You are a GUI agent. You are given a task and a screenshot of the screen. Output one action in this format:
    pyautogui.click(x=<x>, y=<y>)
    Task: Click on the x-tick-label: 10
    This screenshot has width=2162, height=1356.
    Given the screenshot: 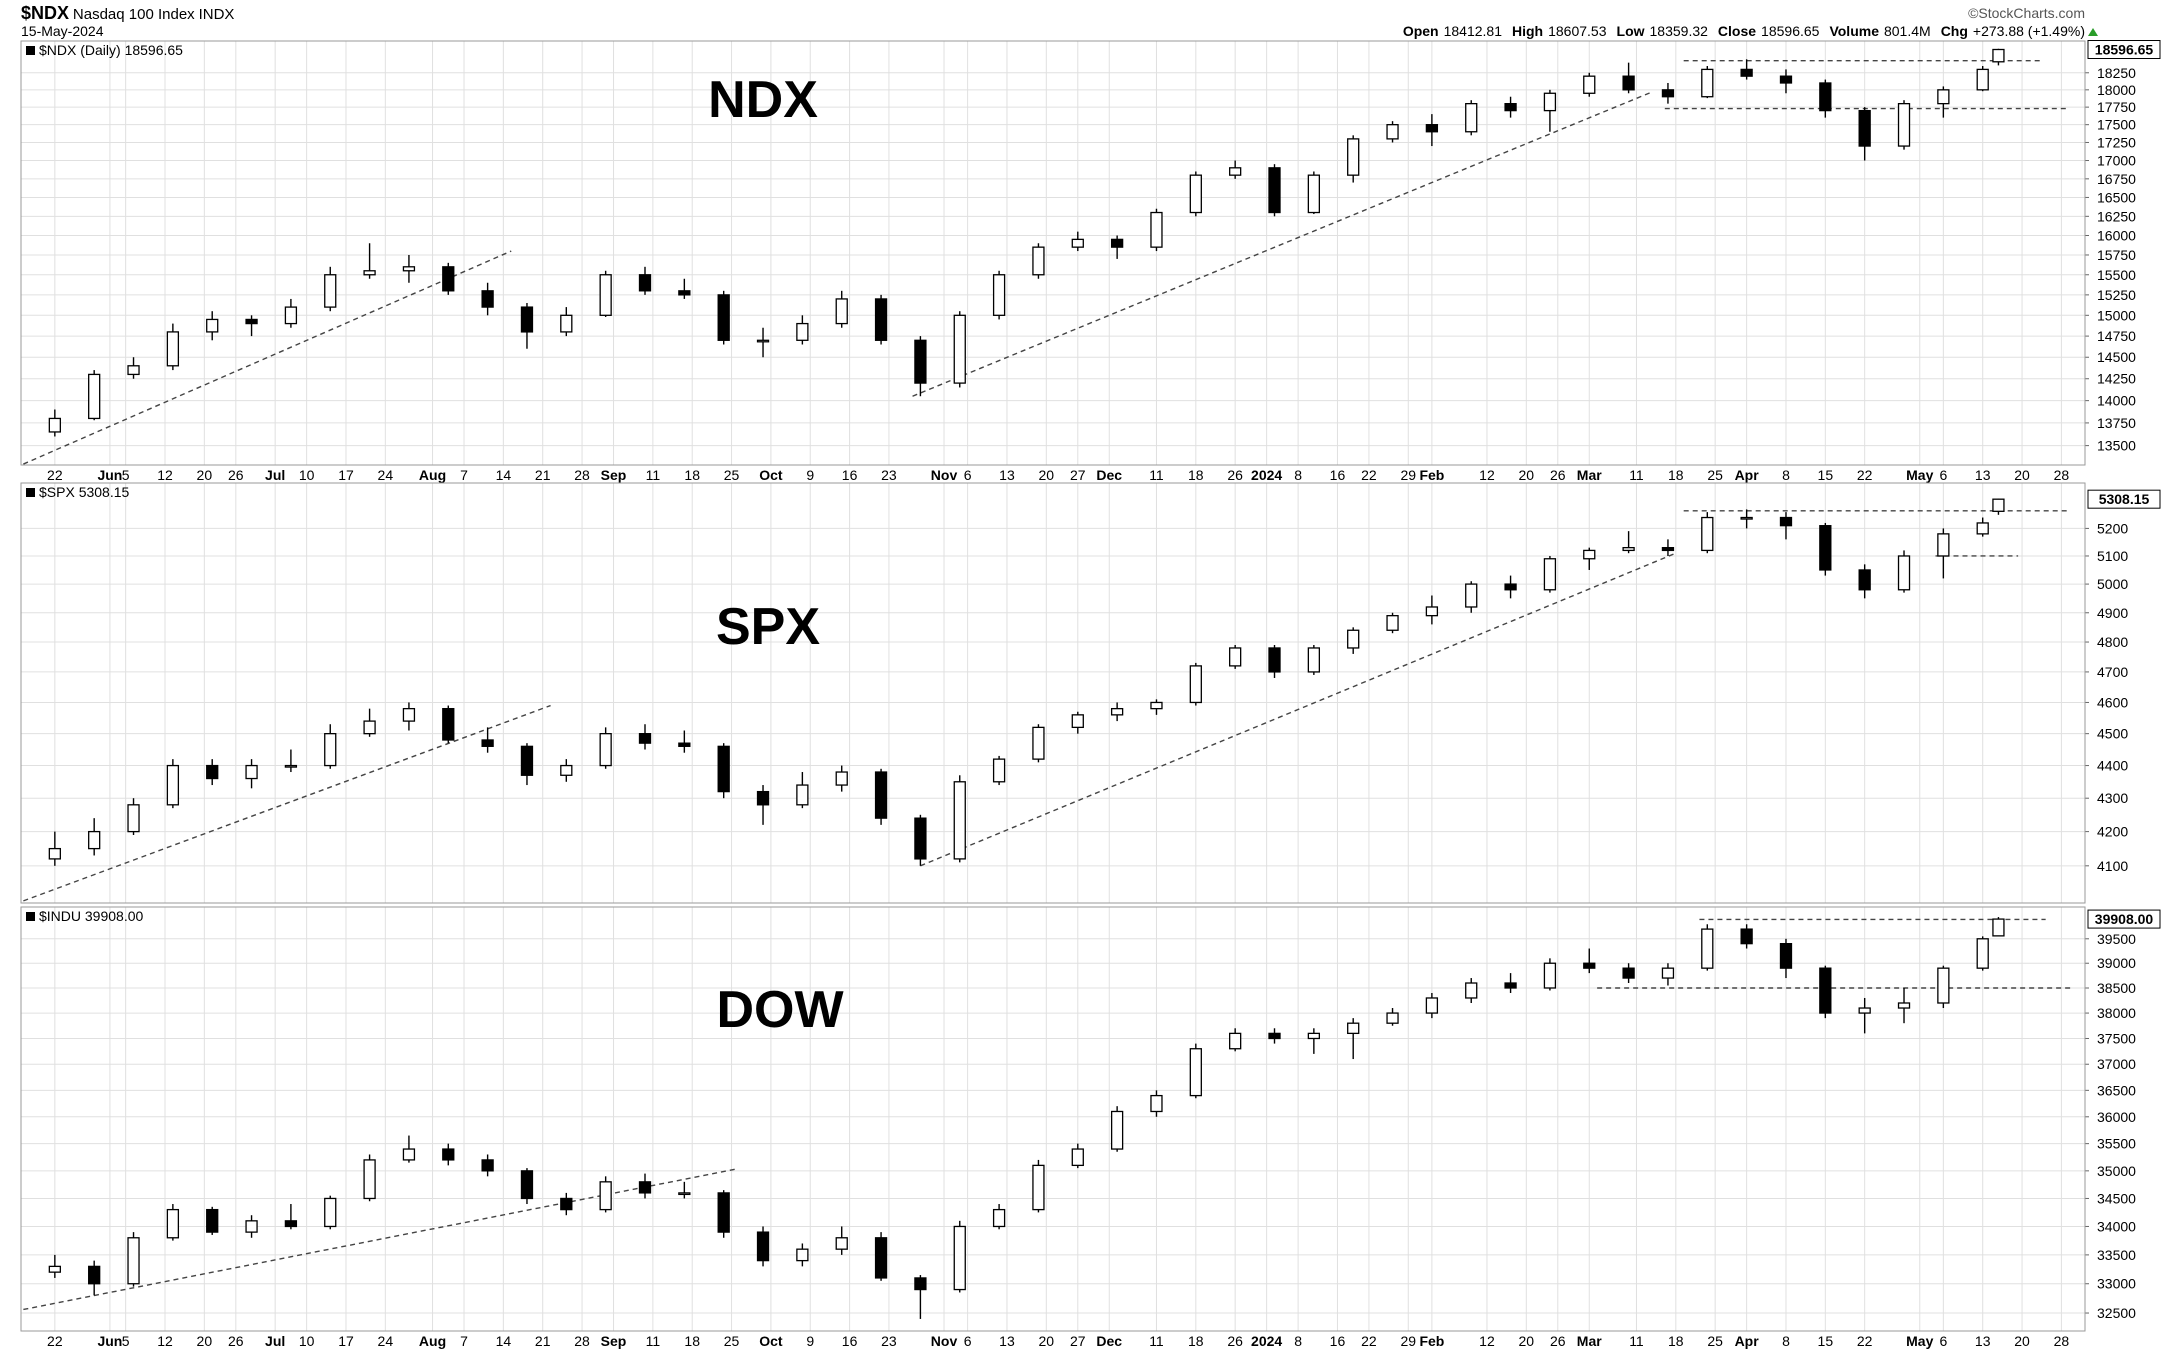 What is the action you would take?
    pyautogui.click(x=307, y=1341)
    